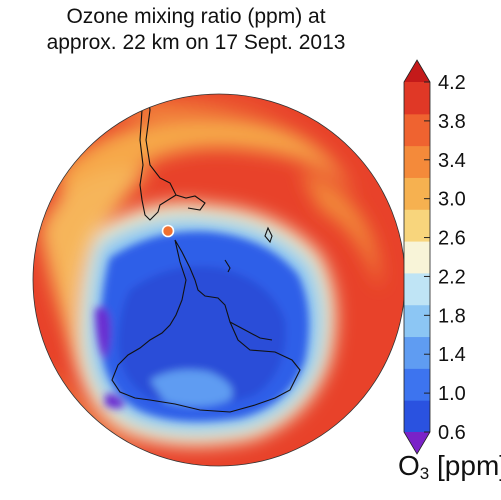 The width and height of the screenshot is (501, 500). Describe the element at coordinates (465, 465) in the screenshot. I see `units-rest: [ppm]` at that location.